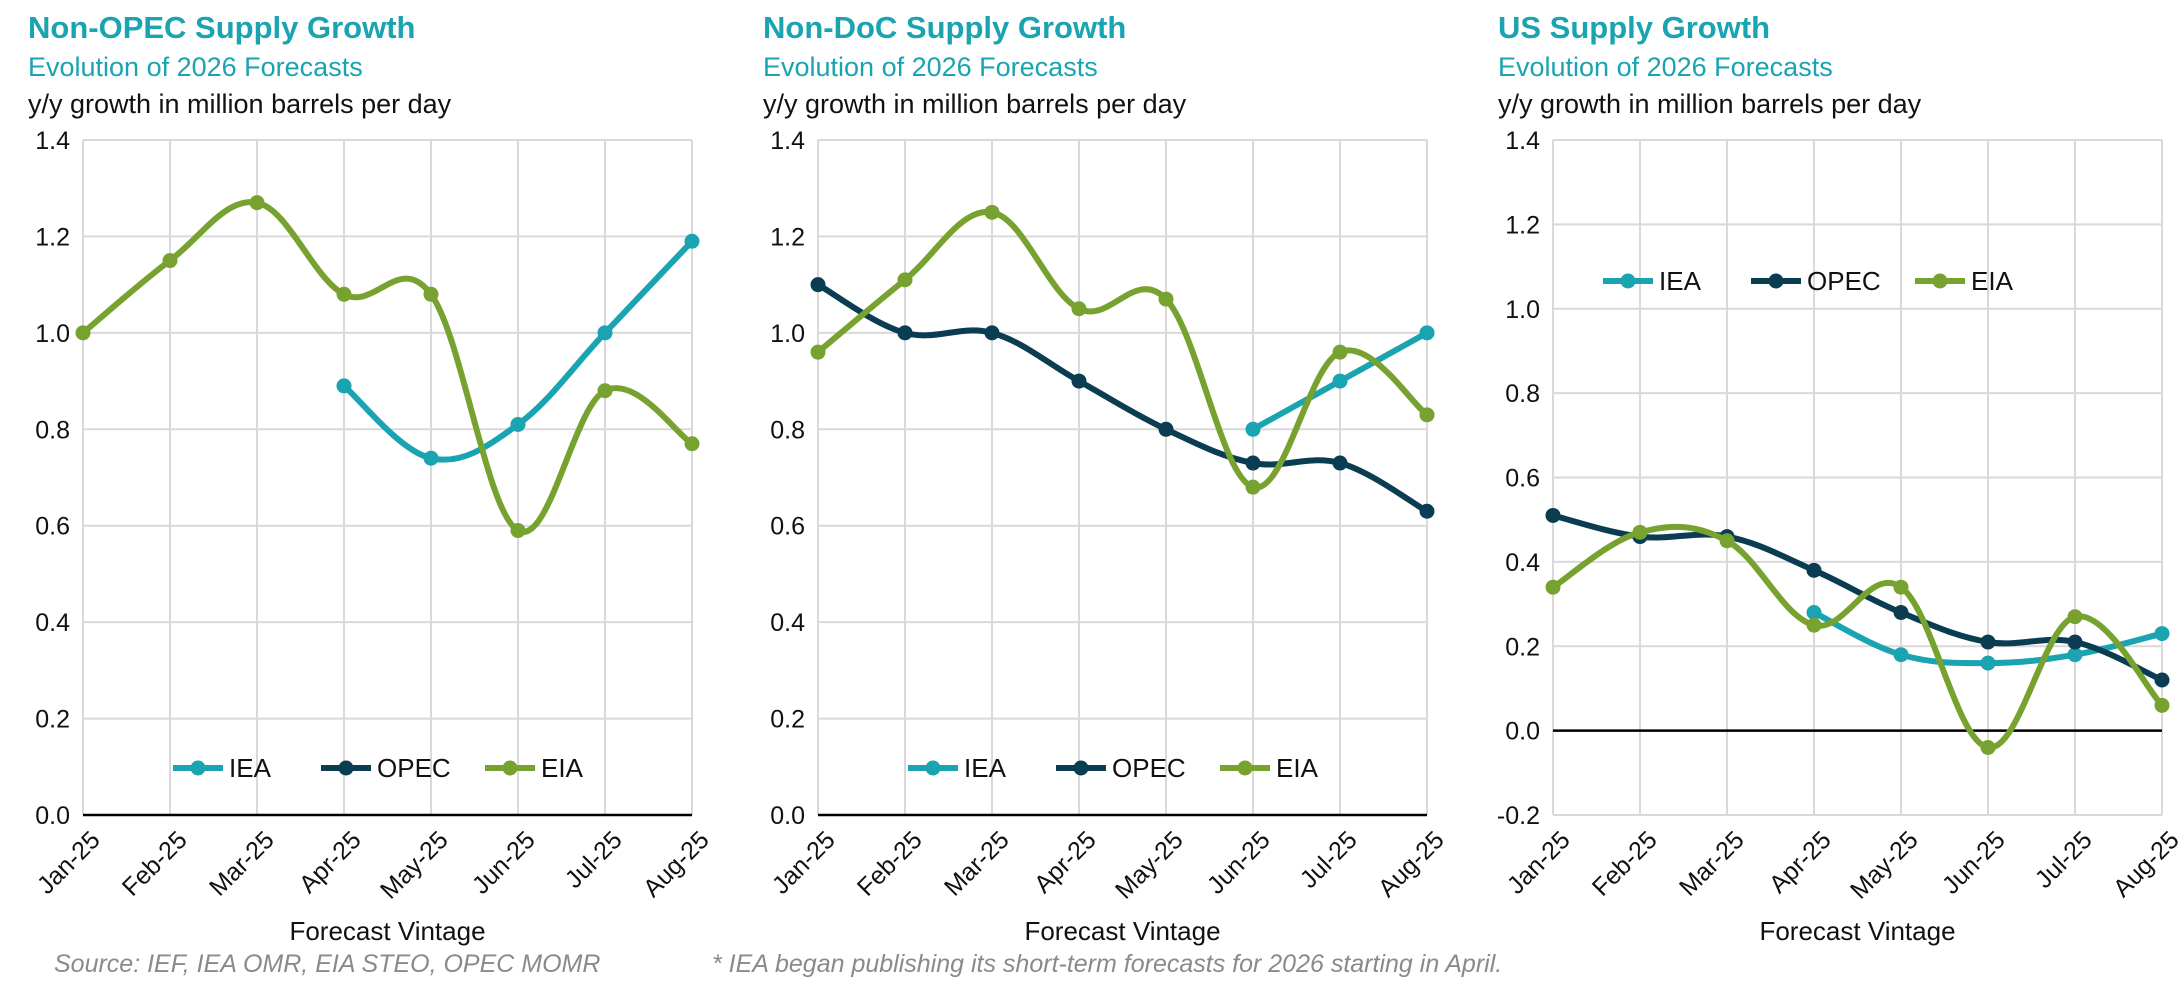  Describe the element at coordinates (945, 27) in the screenshot. I see `chart-title: Non-DoC Supply Growth` at that location.